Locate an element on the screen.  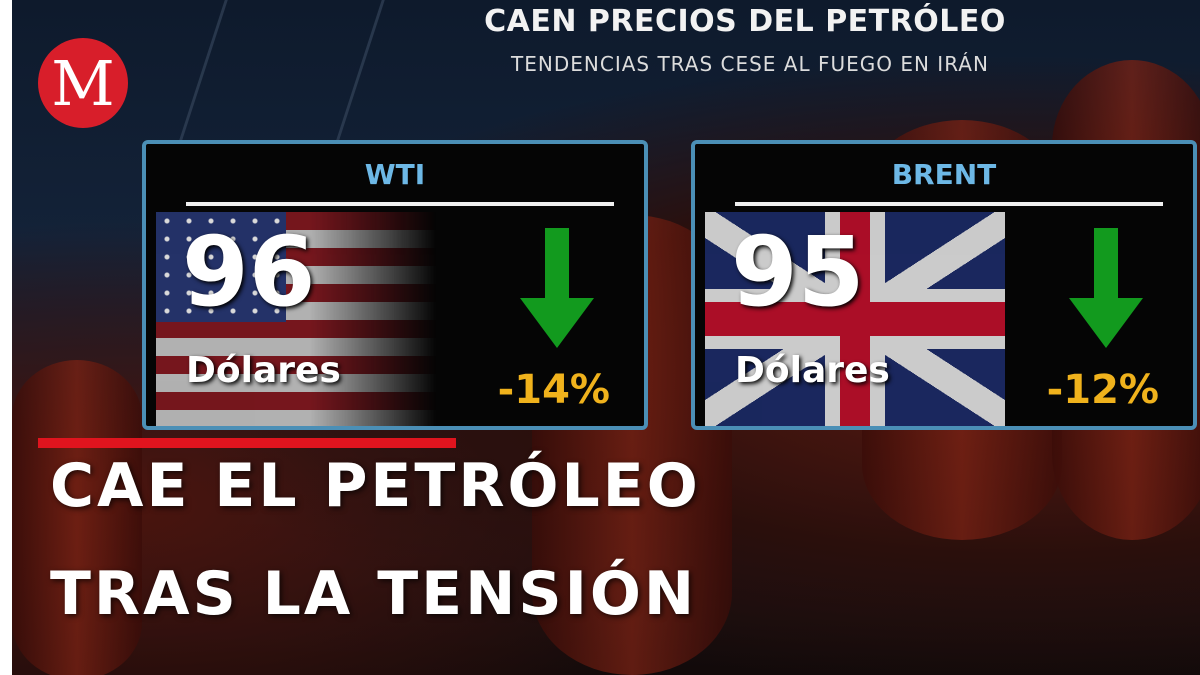
barrel-background is located at coordinates (77, 517).